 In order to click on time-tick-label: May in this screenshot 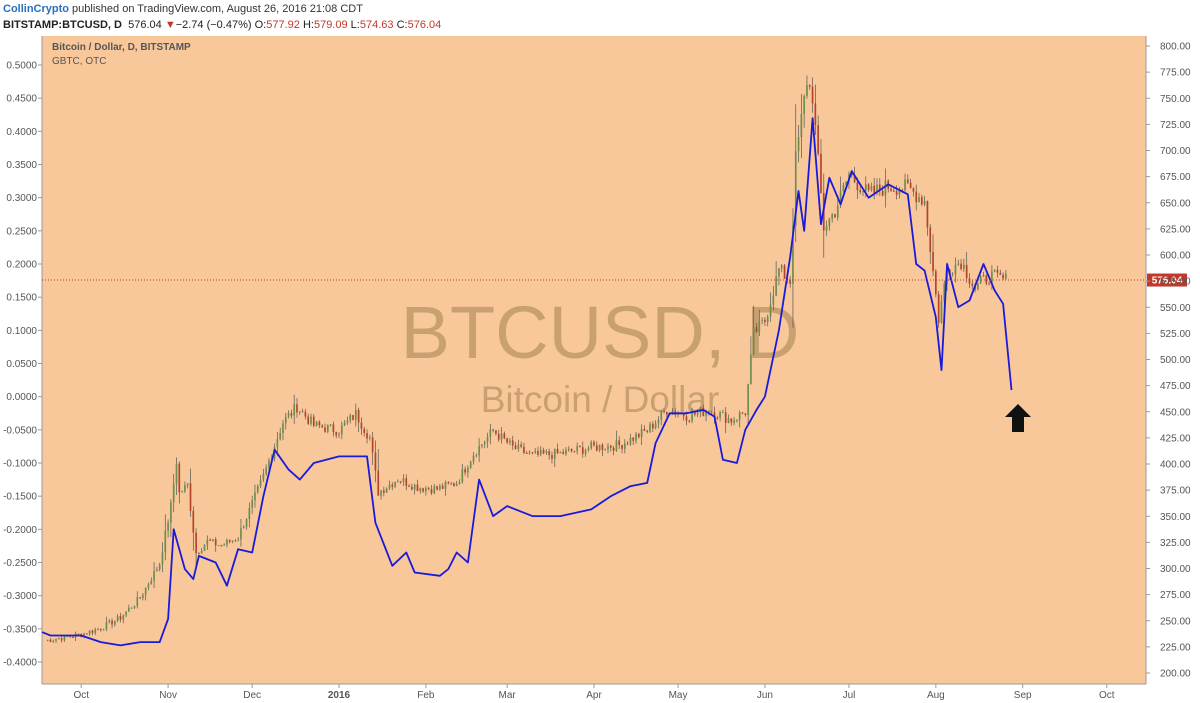, I will do `click(678, 695)`.